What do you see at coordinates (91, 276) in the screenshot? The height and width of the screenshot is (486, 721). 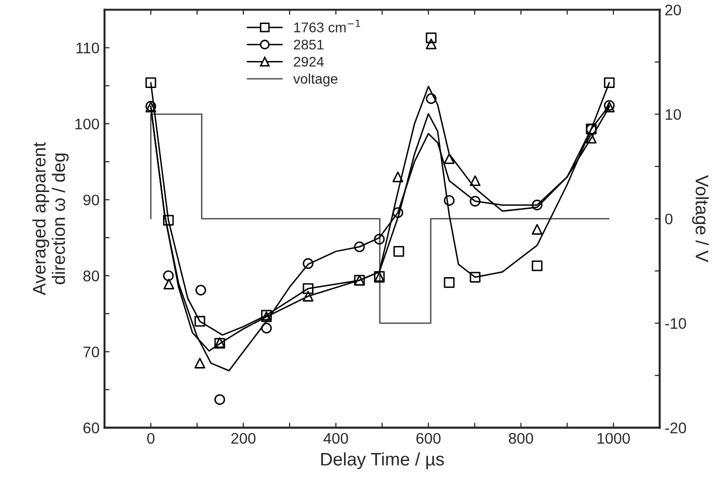 I see `y-tick-label: 80` at bounding box center [91, 276].